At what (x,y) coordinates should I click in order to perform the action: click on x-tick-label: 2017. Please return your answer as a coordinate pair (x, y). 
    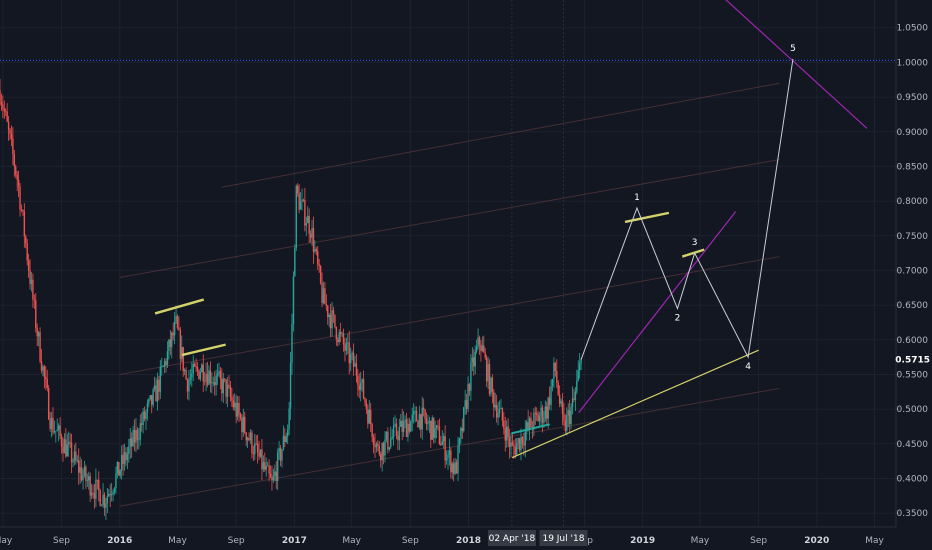
    Looking at the image, I should click on (294, 541).